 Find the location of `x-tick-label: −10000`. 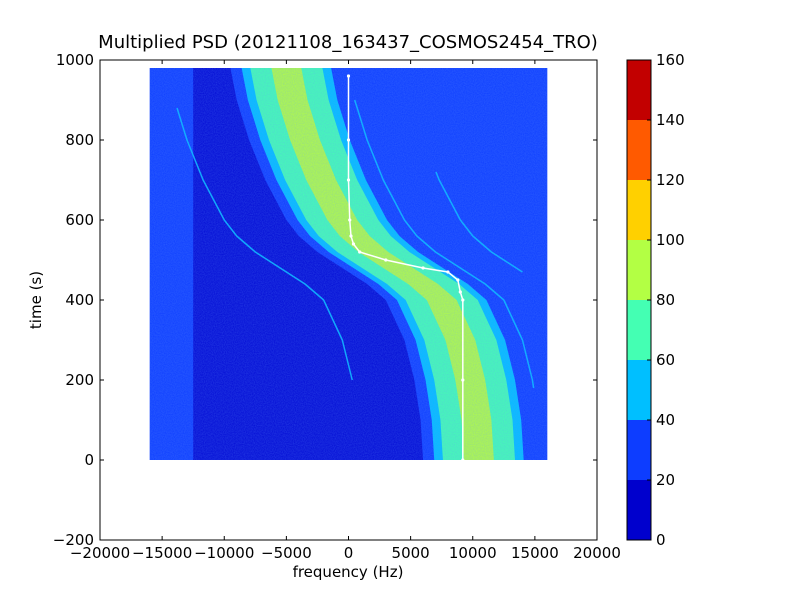

x-tick-label: −10000 is located at coordinates (224, 553).